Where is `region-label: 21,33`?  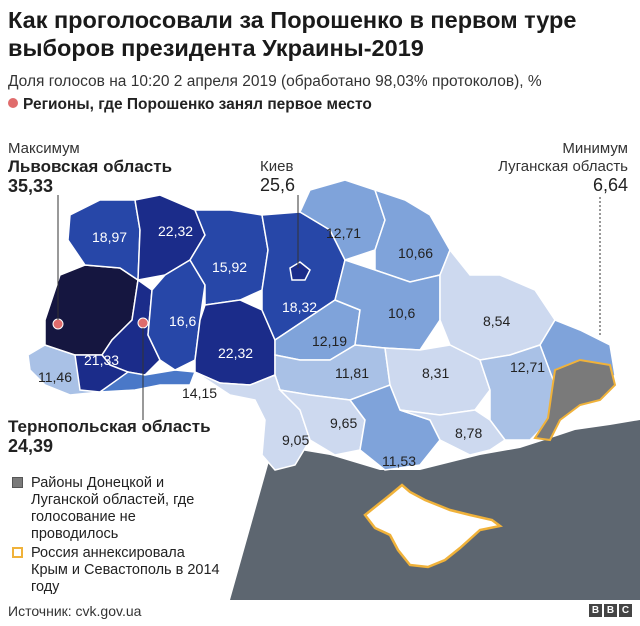 region-label: 21,33 is located at coordinates (101, 360).